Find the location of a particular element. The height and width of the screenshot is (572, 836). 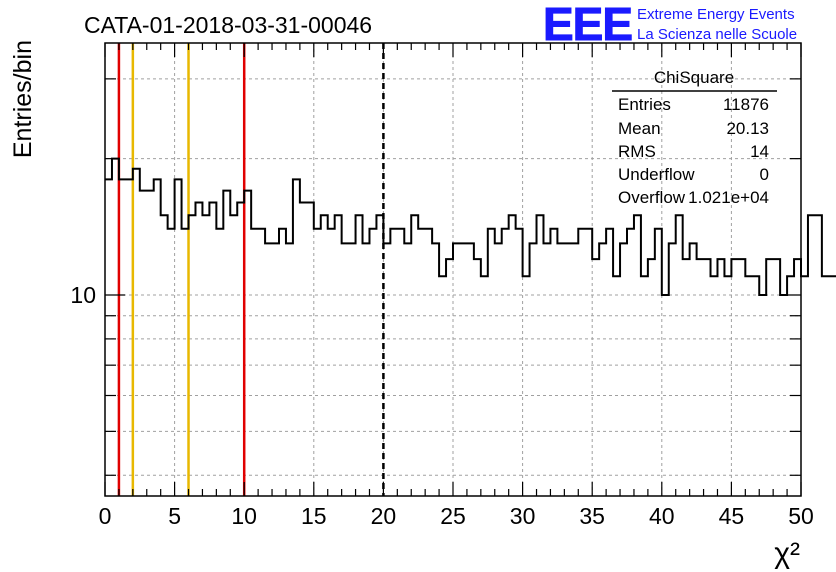

x-tick-label: 30 is located at coordinates (523, 516).